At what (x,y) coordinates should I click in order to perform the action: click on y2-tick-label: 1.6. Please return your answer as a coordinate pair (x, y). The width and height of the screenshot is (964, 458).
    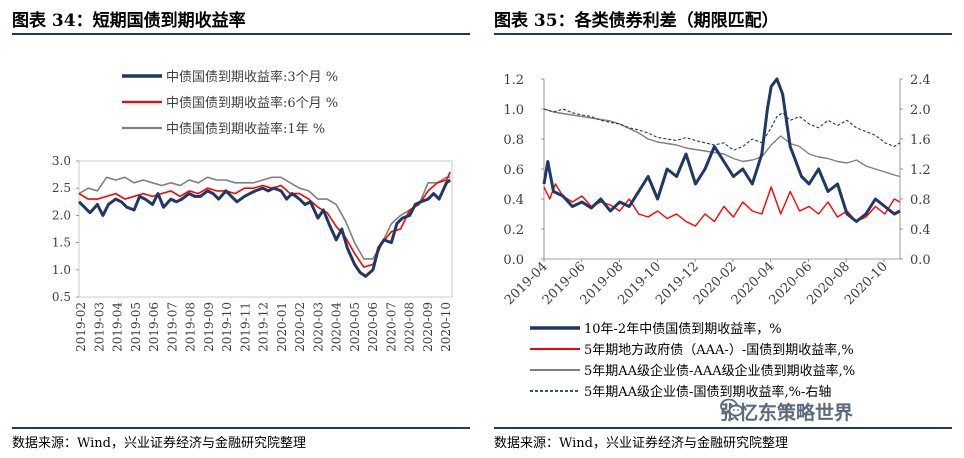
    Looking at the image, I should click on (920, 140).